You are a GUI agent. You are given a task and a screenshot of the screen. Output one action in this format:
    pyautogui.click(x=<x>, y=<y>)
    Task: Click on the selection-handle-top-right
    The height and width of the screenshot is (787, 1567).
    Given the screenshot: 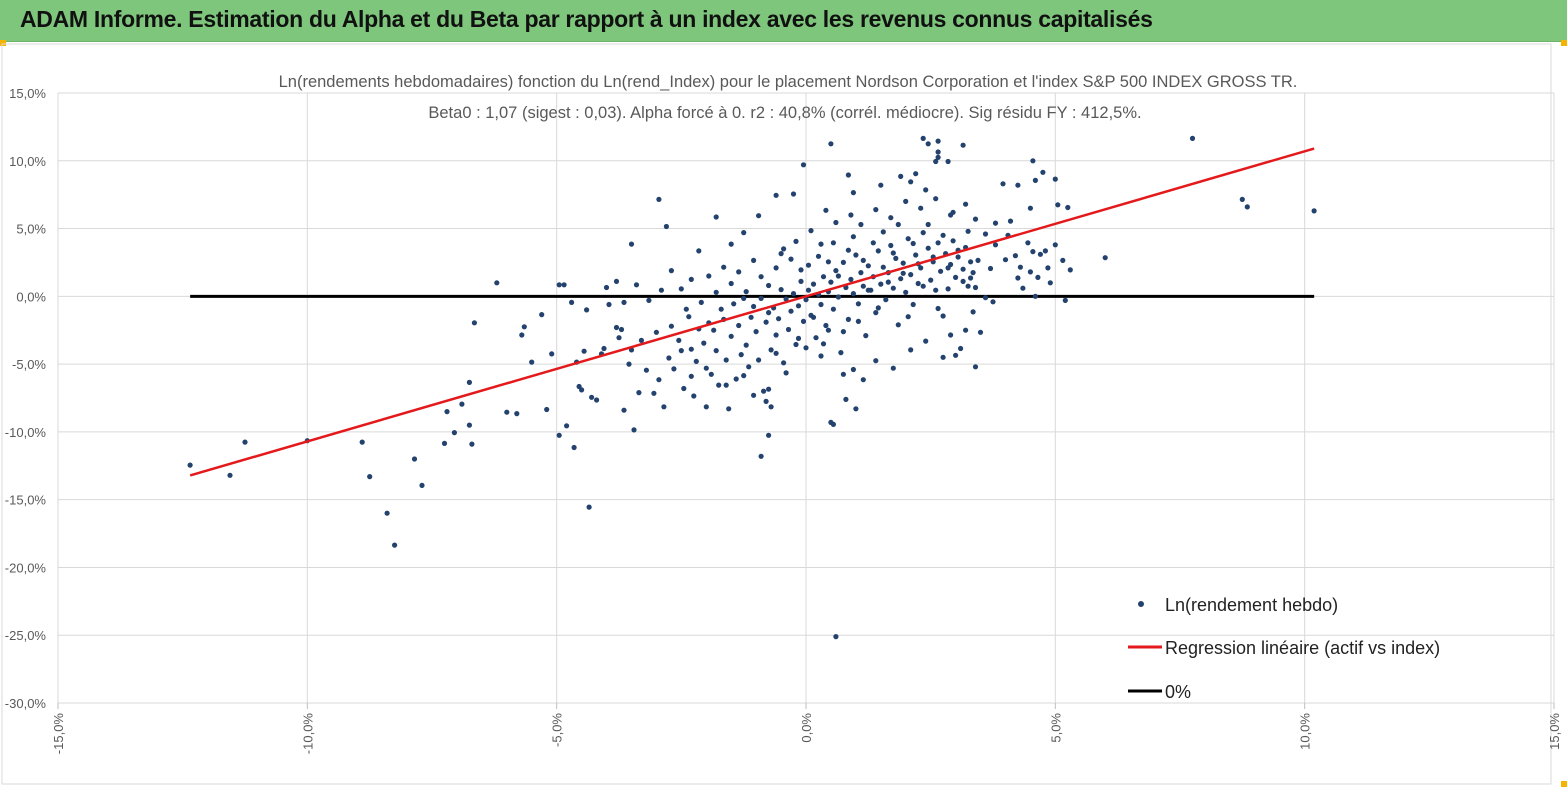 What is the action you would take?
    pyautogui.click(x=1564, y=43)
    